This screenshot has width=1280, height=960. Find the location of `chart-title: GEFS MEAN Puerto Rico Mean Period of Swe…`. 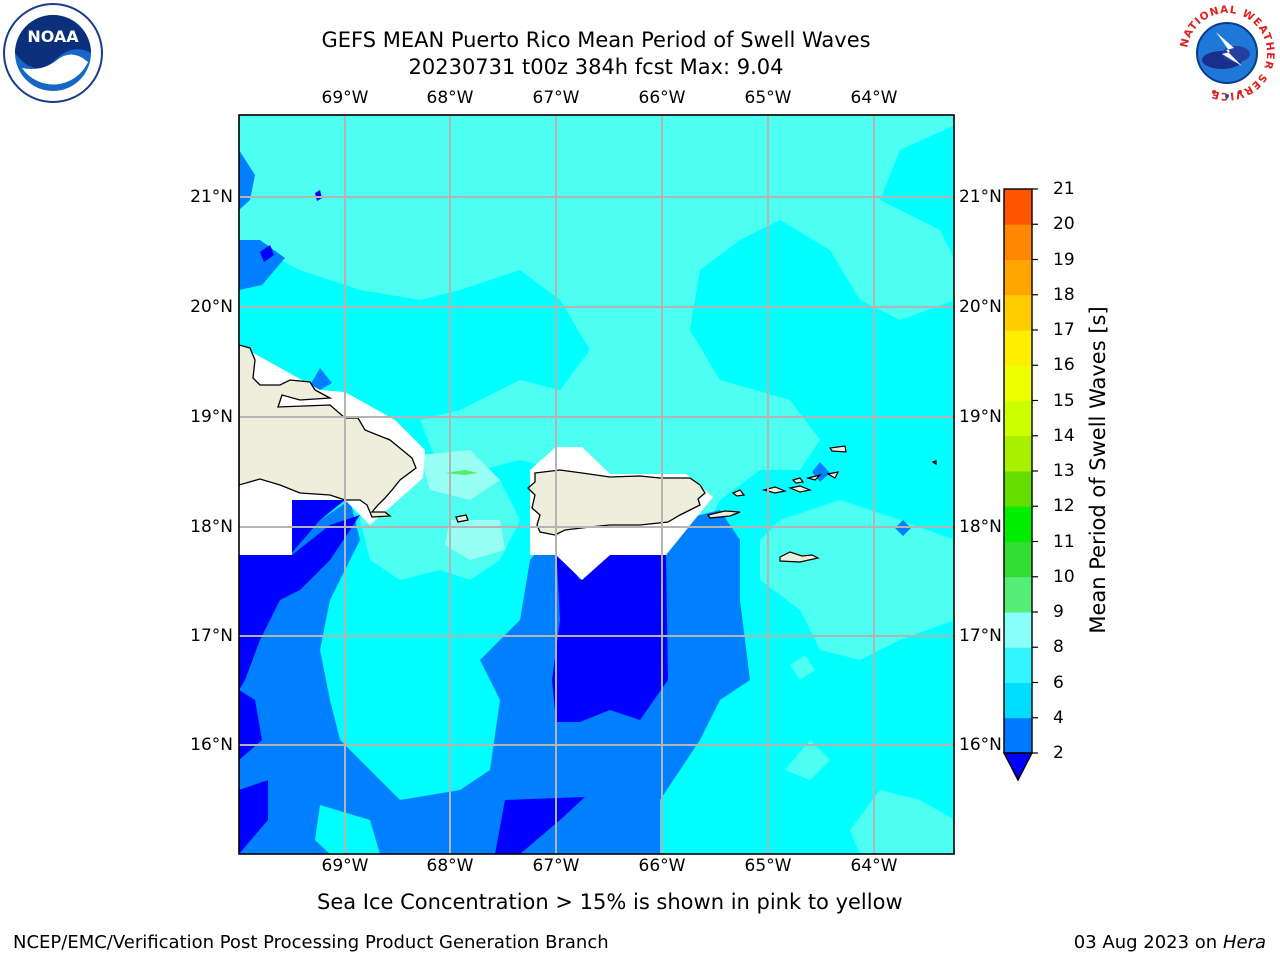

chart-title: GEFS MEAN Puerto Rico Mean Period of Swe… is located at coordinates (596, 40).